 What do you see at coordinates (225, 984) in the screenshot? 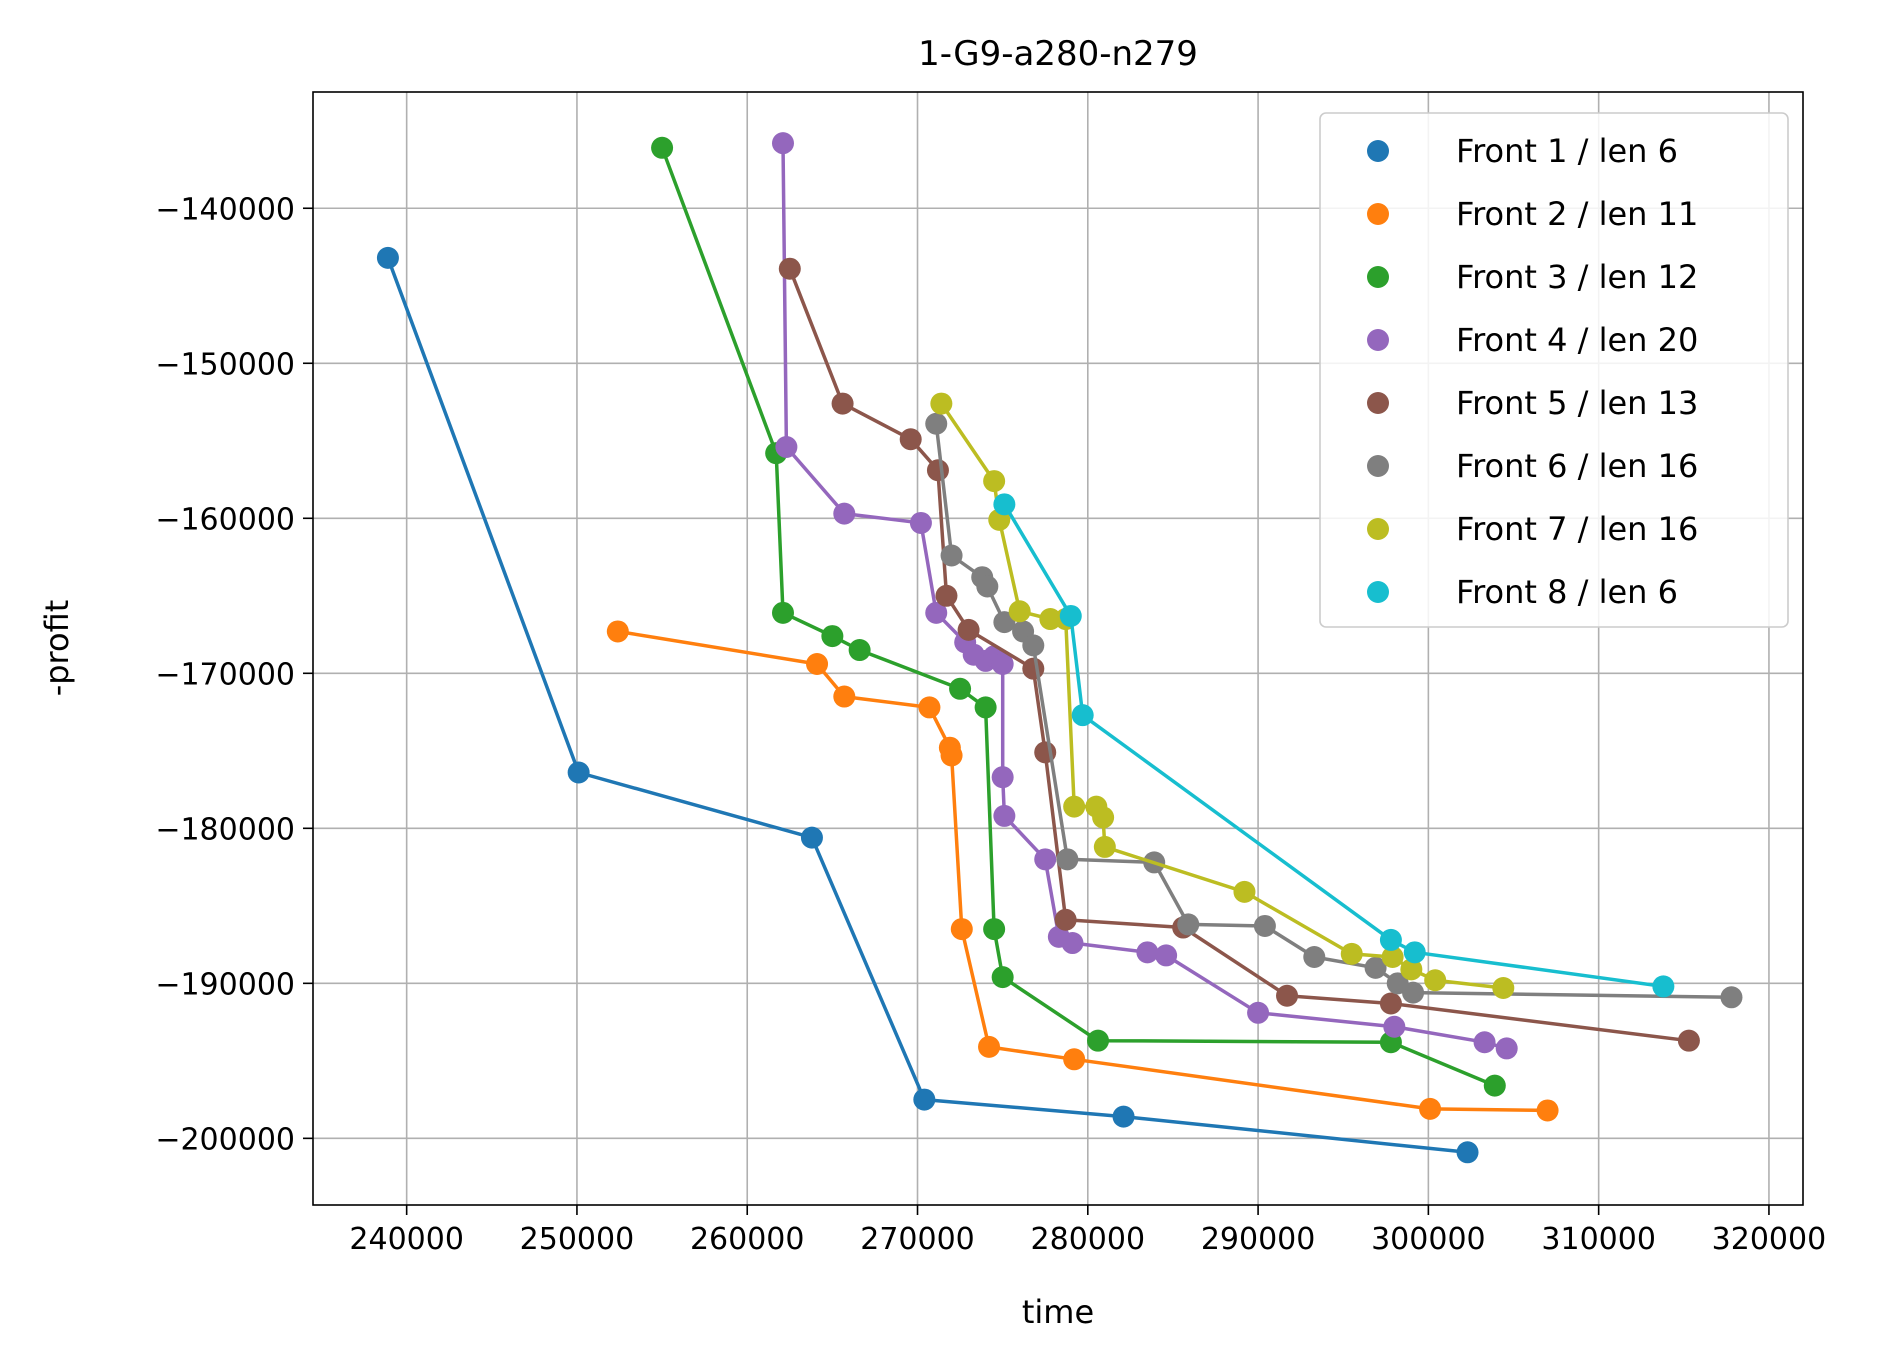
I see `y-tick-label: −190000` at bounding box center [225, 984].